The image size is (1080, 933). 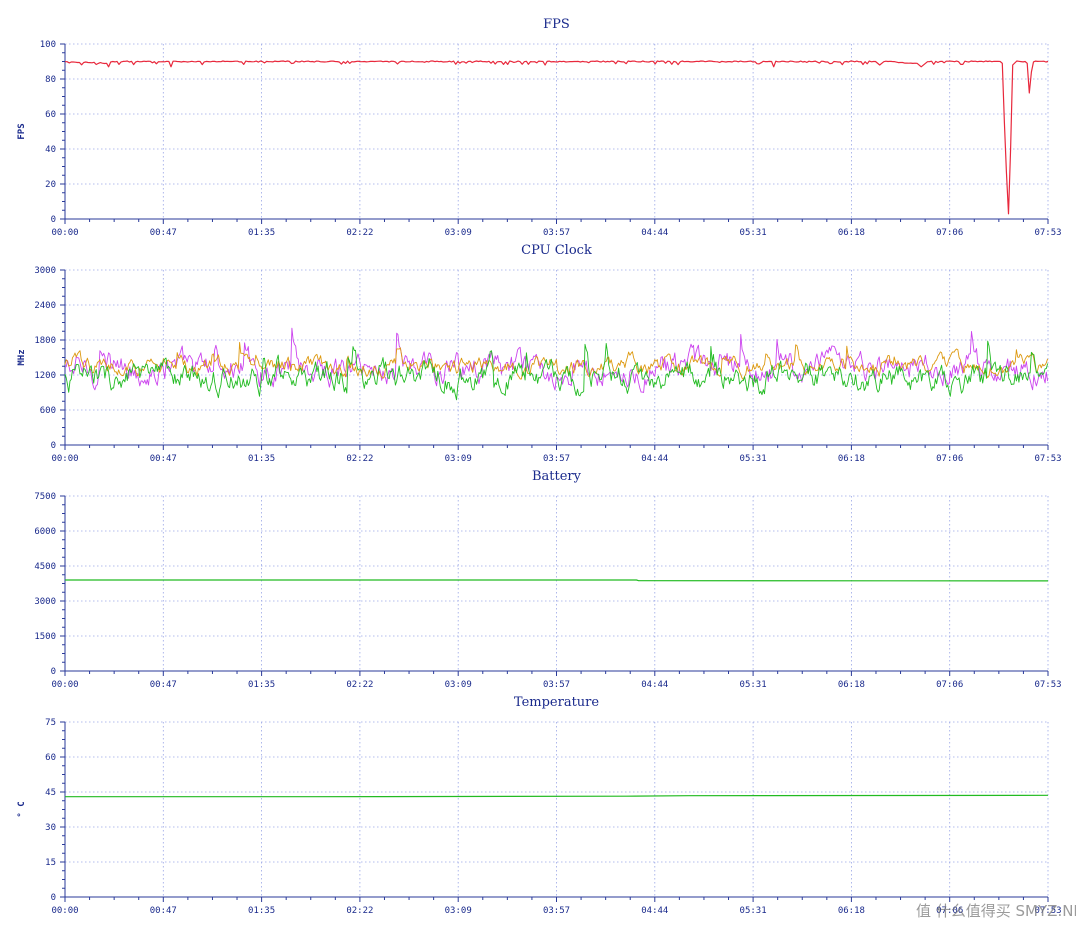 I want to click on y-tick-label: 15, so click(x=50, y=863).